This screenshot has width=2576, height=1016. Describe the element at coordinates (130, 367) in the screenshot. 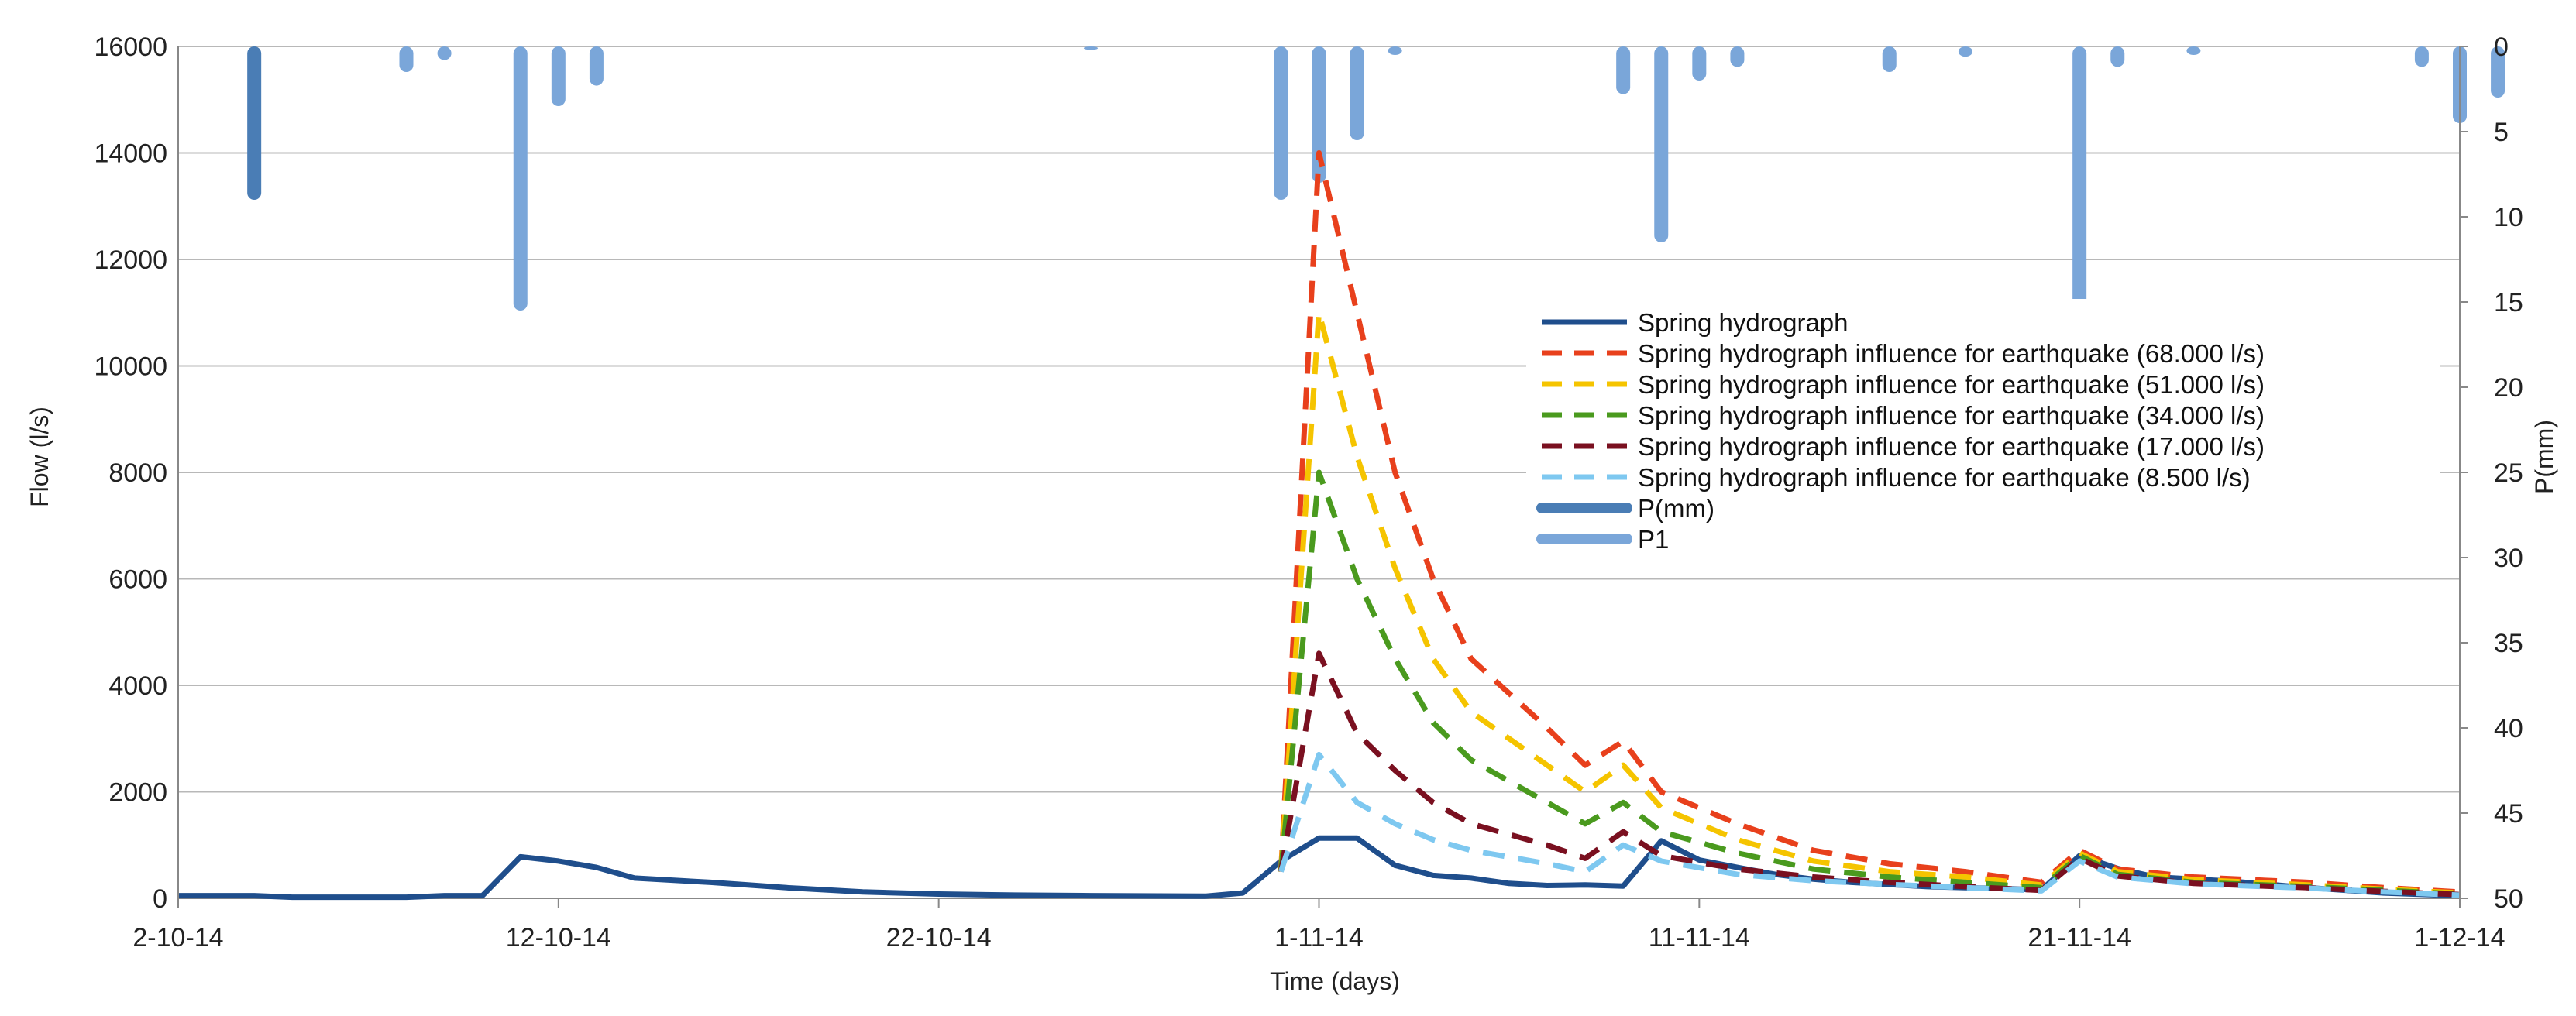

I see `y-tick-label: 10000` at that location.